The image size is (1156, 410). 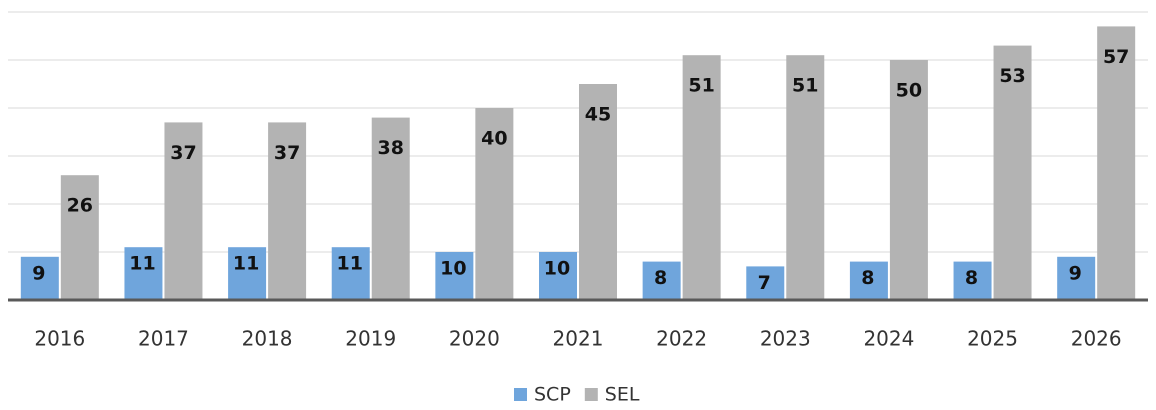 I want to click on x-tick-label: 2026, so click(x=1096, y=339).